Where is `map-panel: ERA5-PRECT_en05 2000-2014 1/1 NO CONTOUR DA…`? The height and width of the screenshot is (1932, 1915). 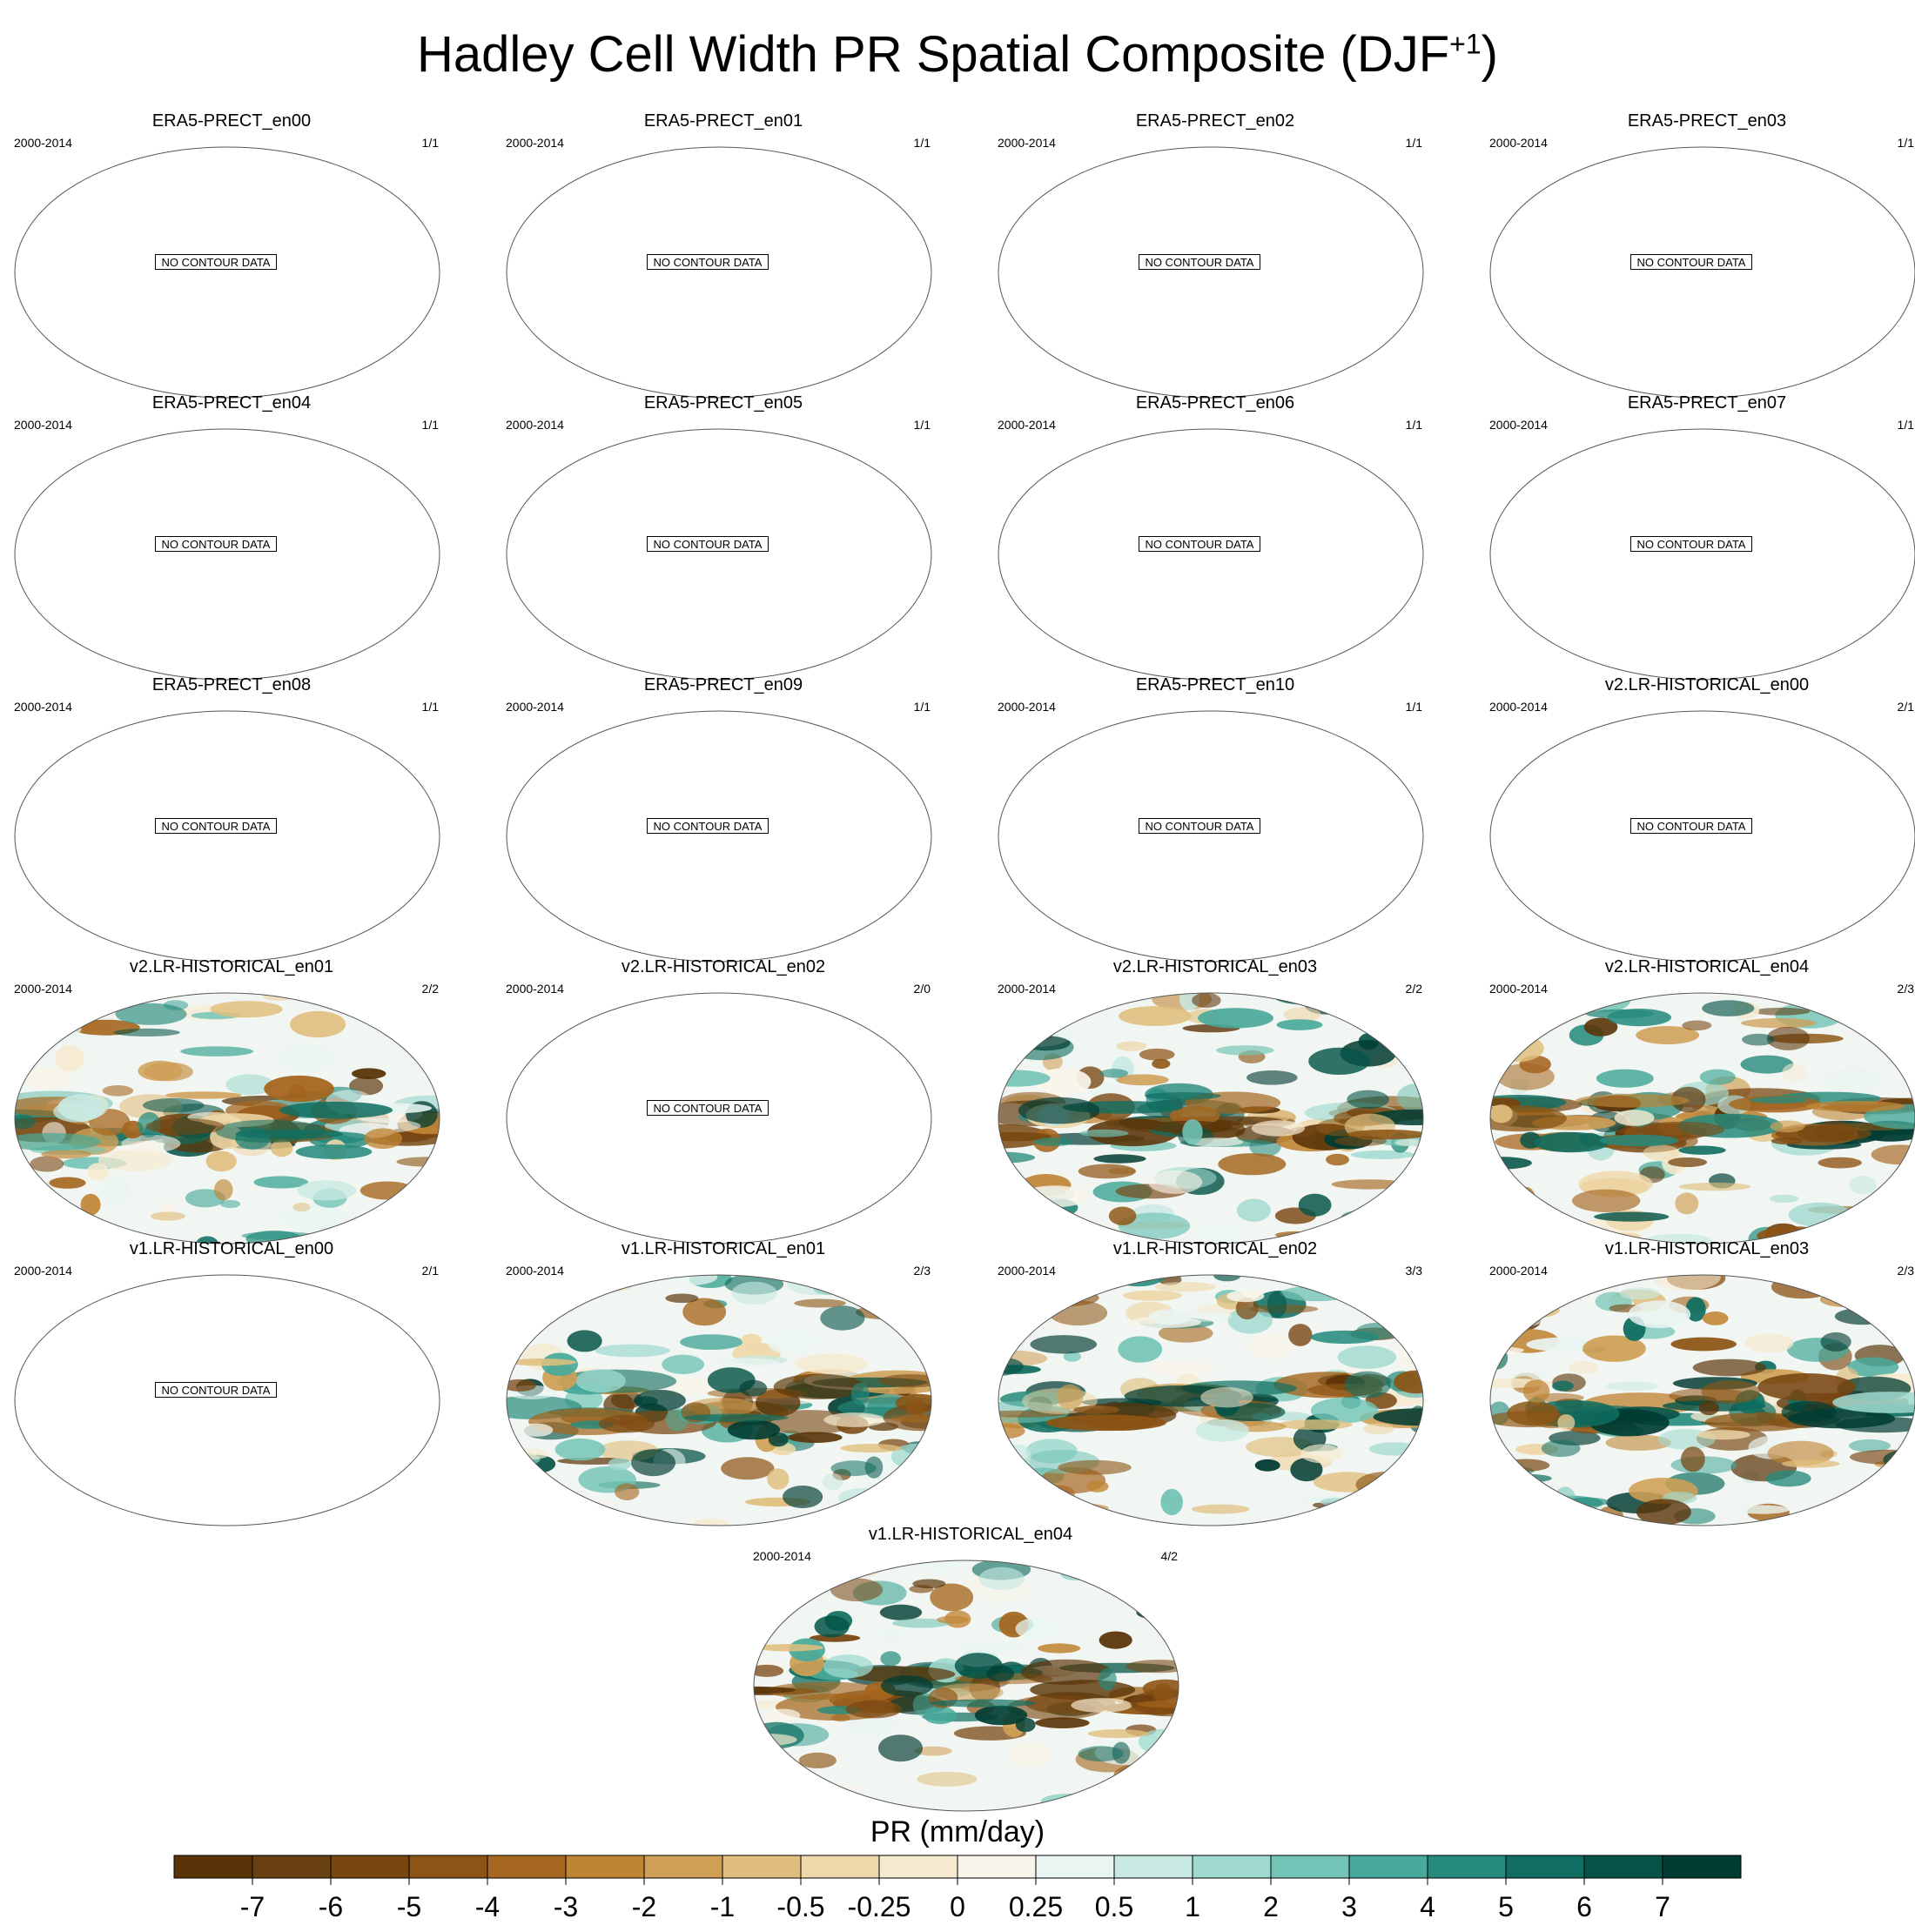 map-panel: ERA5-PRECT_en05 2000-2014 1/1 NO CONTOUR DA… is located at coordinates (723, 525).